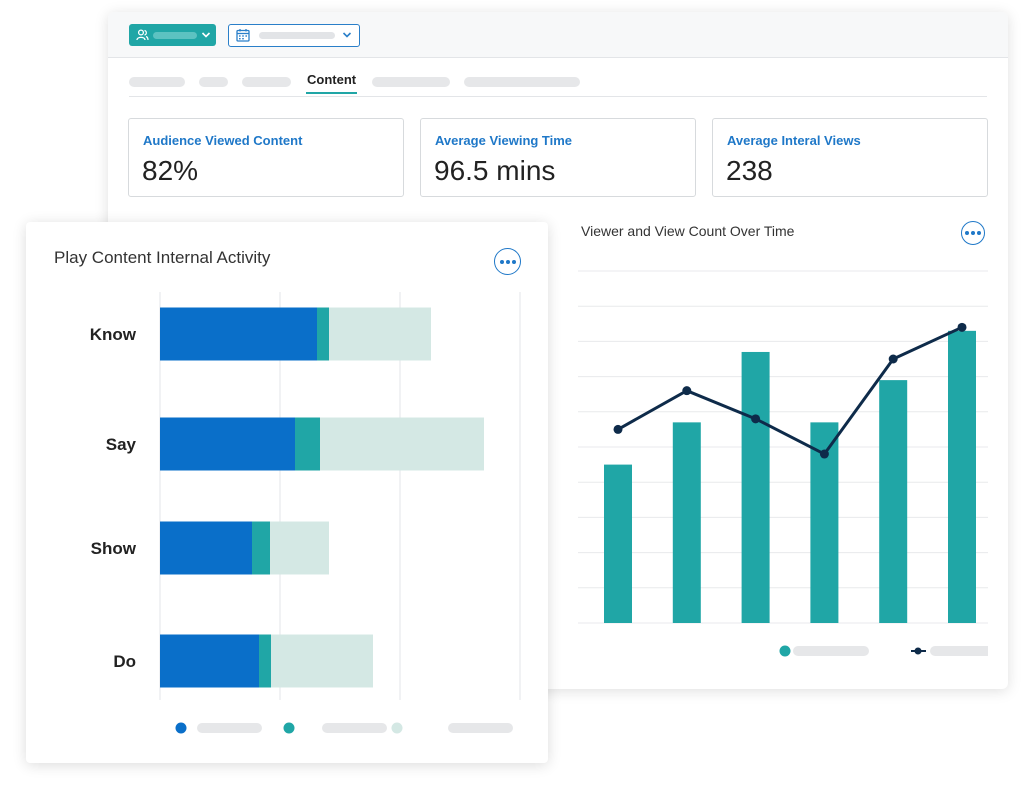 The height and width of the screenshot is (789, 1024). What do you see at coordinates (223, 140) in the screenshot?
I see `card-label: Audience Viewed Content` at bounding box center [223, 140].